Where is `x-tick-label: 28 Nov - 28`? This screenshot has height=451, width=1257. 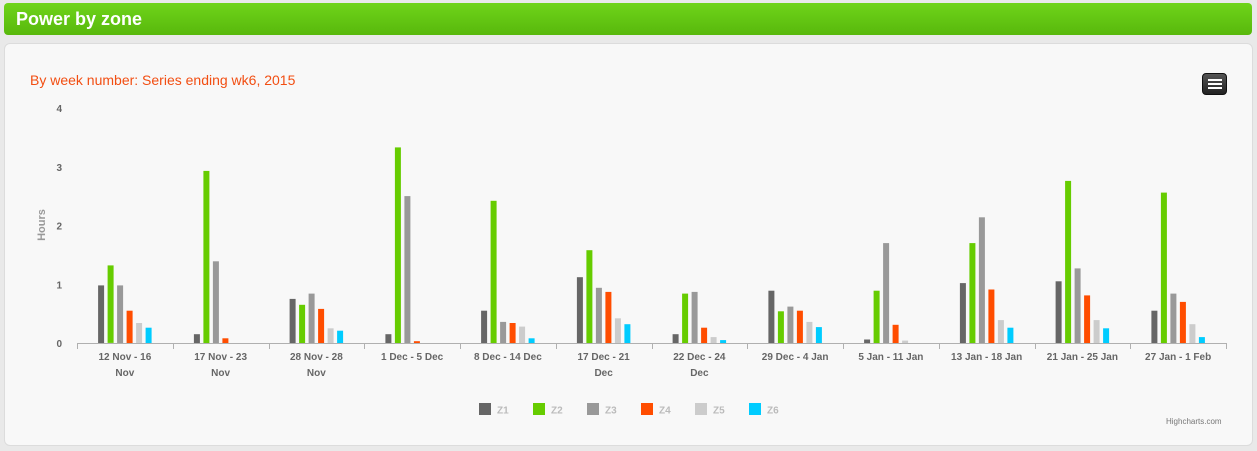
x-tick-label: 28 Nov - 28 is located at coordinates (316, 357).